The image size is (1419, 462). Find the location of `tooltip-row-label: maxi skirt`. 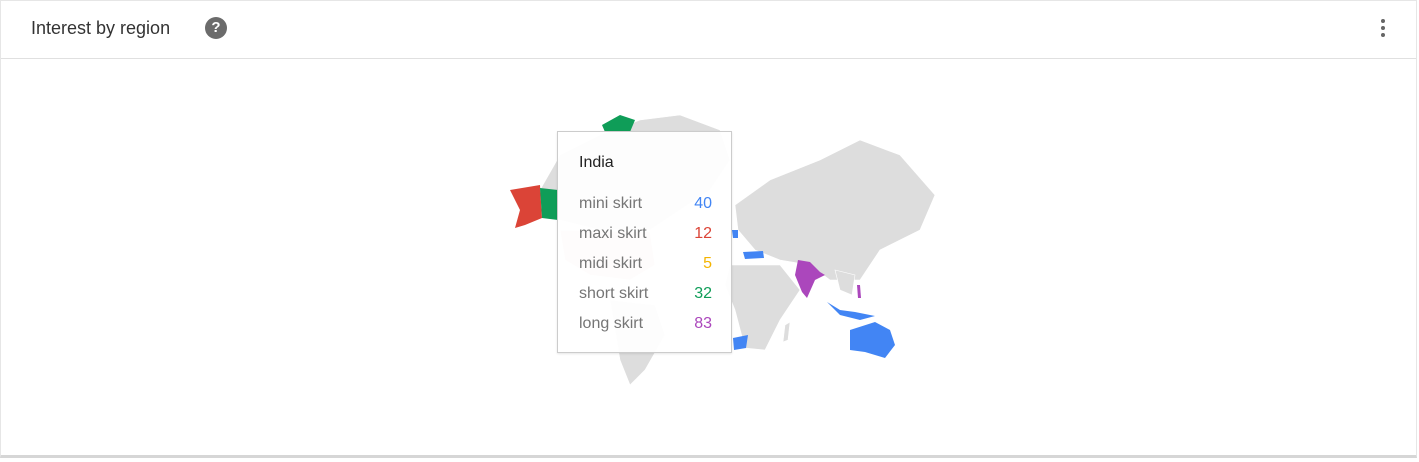

tooltip-row-label: maxi skirt is located at coordinates (613, 233).